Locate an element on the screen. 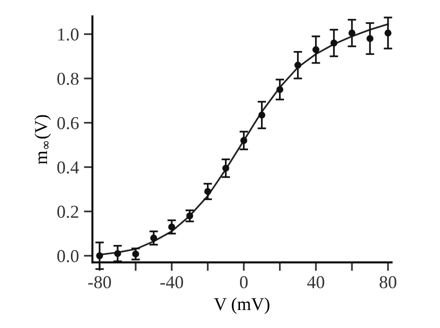 The height and width of the screenshot is (328, 440). x-tick-label: 0 is located at coordinates (244, 282).